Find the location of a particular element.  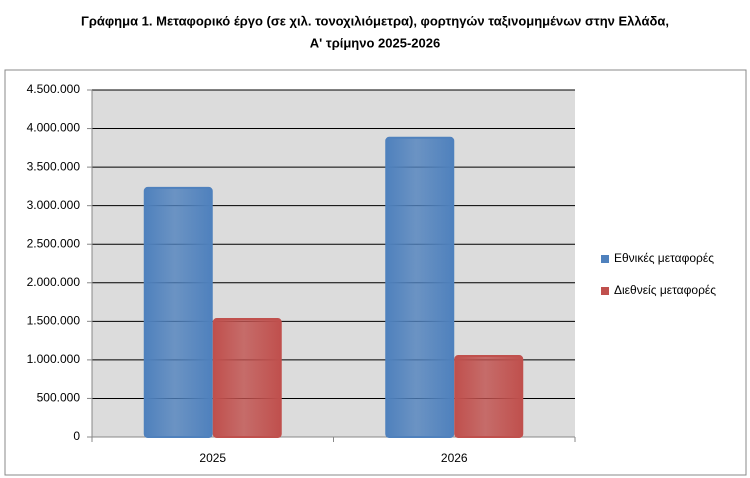

chart-title: Α' τρίμηνο 2025-2026 is located at coordinates (375, 42).